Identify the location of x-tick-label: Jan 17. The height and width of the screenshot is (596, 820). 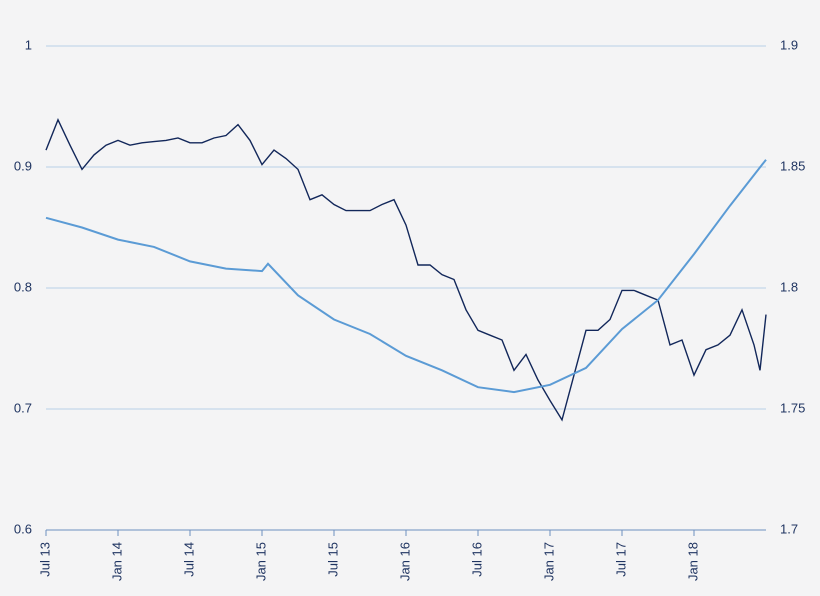
(548, 561).